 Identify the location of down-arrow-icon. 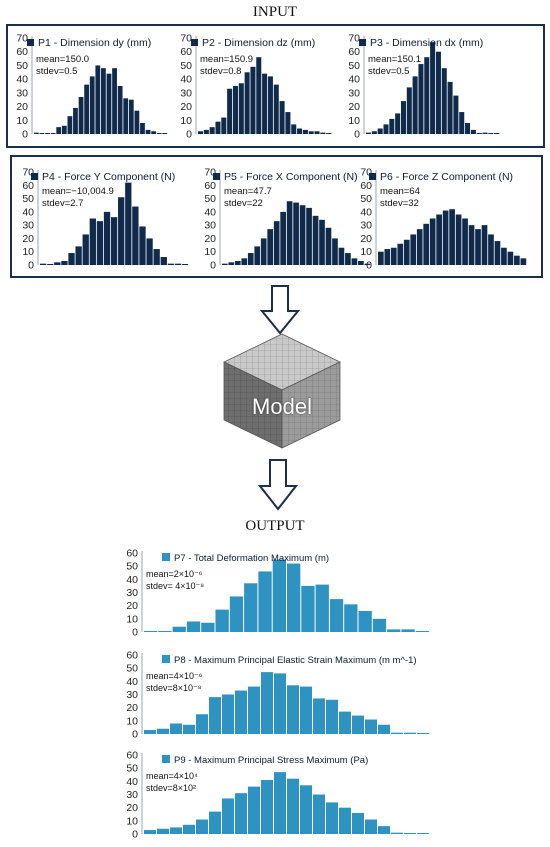
(278, 485).